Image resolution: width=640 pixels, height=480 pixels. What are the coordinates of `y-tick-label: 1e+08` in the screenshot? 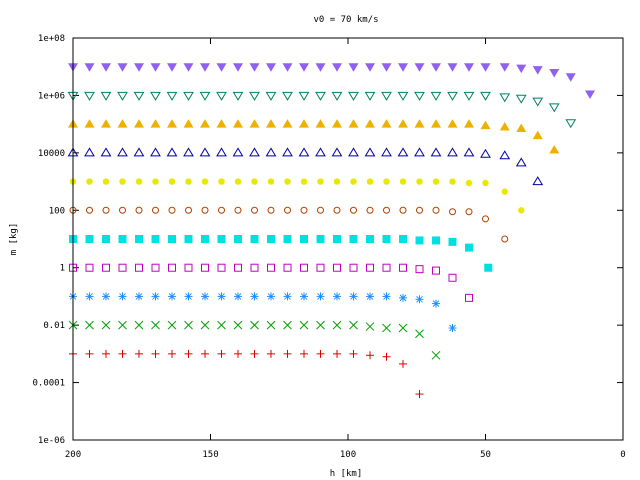 It's located at (51, 39).